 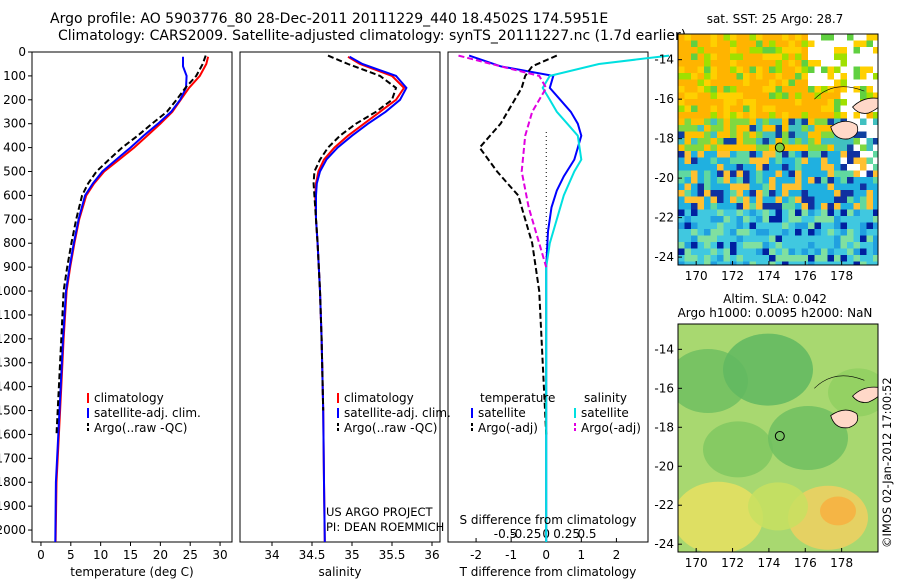 What do you see at coordinates (14, 195) in the screenshot?
I see `depth-tick-label: 600` at bounding box center [14, 195].